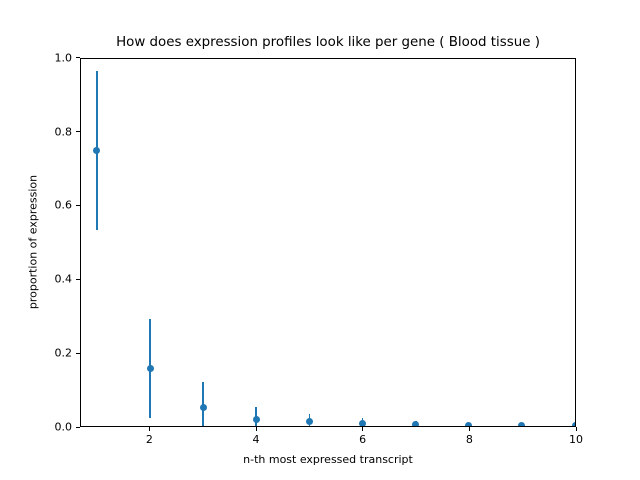 The width and height of the screenshot is (640, 480). I want to click on x-tick-label: 8, so click(469, 440).